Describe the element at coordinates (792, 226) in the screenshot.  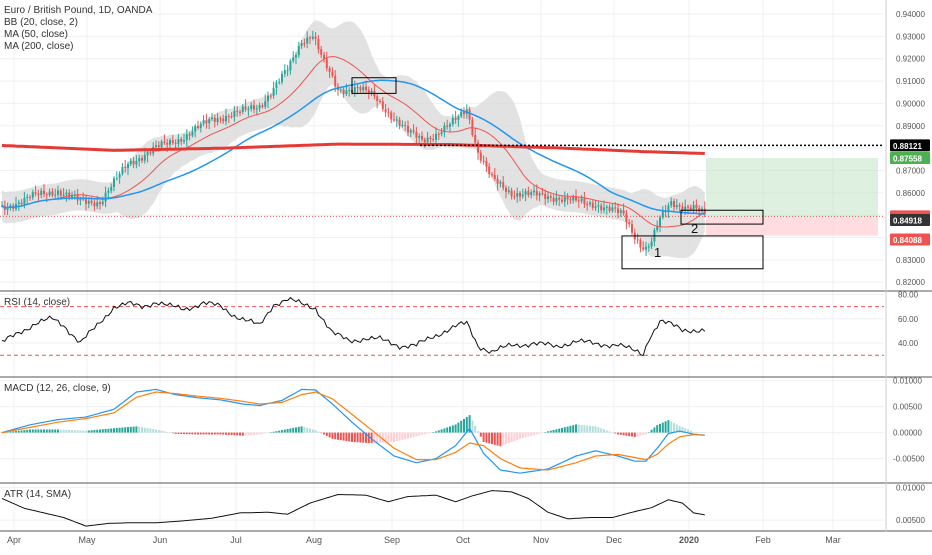
I see `stop-zone` at that location.